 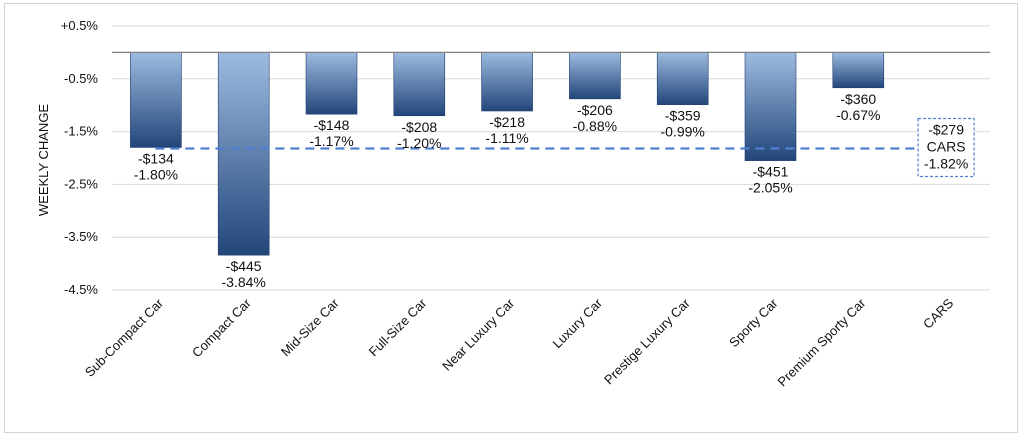 What do you see at coordinates (80, 25) in the screenshot?
I see `y-tick-label: +0.5%` at bounding box center [80, 25].